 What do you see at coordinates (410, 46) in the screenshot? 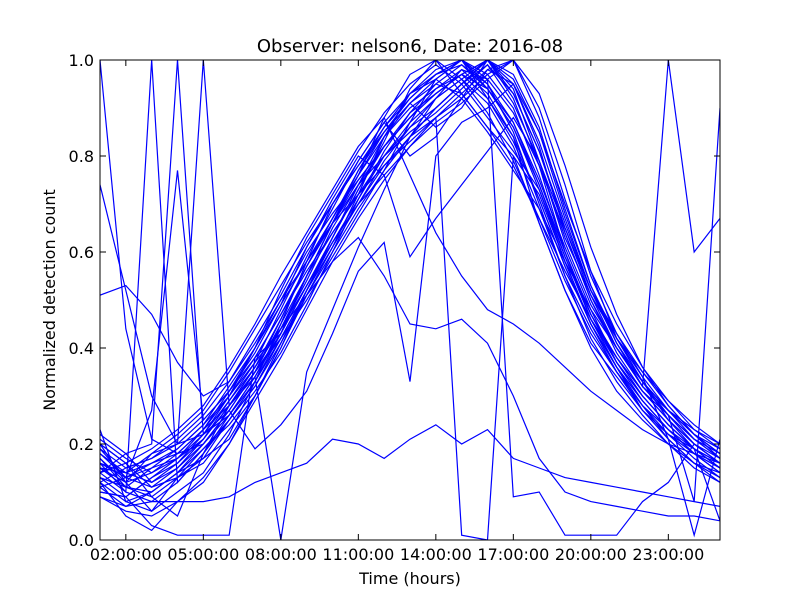
I see `chart-title: Observer: nelson6, Date: 2016-08` at bounding box center [410, 46].